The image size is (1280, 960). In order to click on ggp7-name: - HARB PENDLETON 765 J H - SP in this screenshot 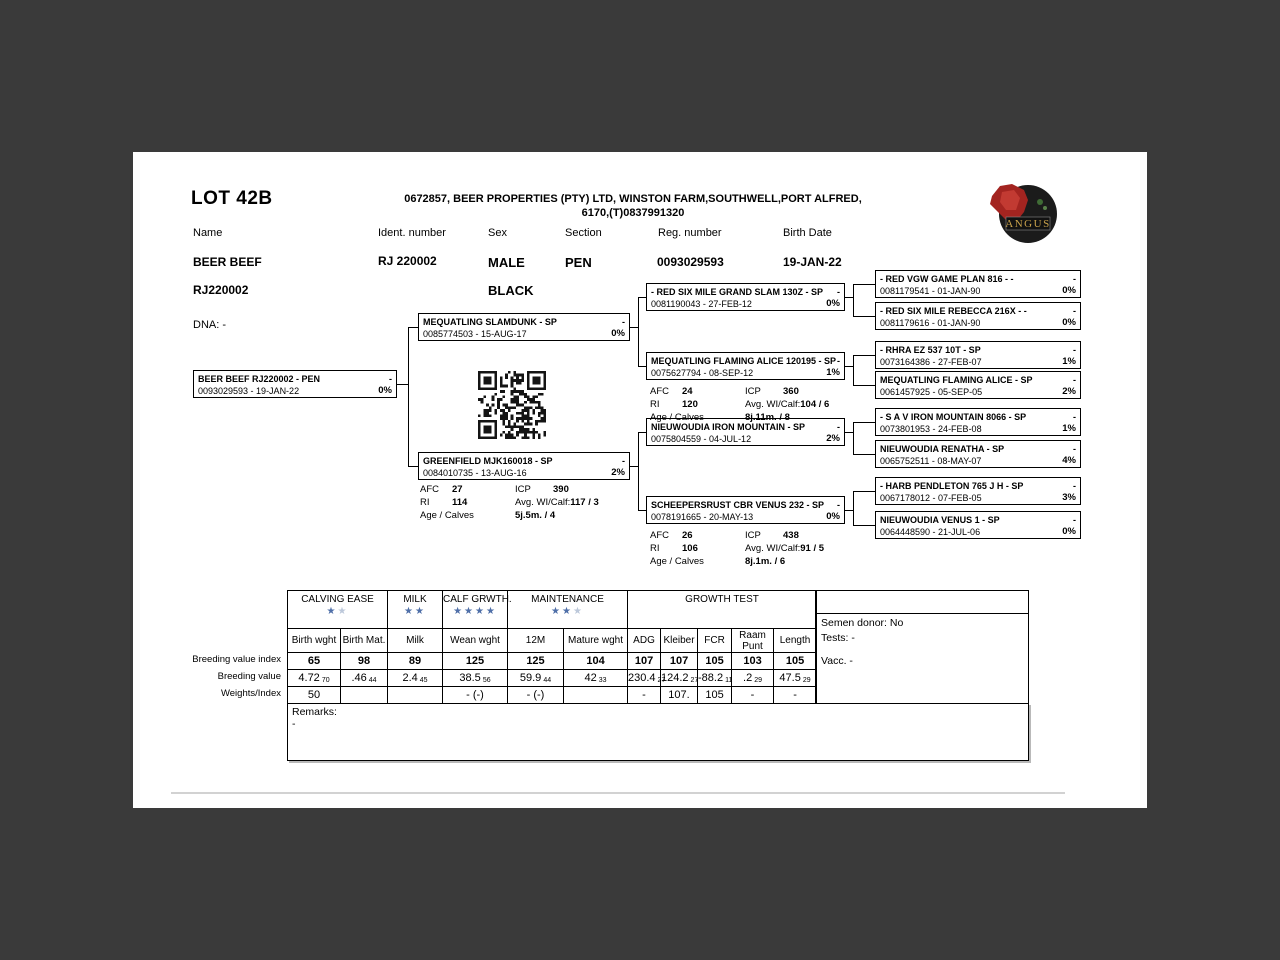, I will do `click(952, 486)`.